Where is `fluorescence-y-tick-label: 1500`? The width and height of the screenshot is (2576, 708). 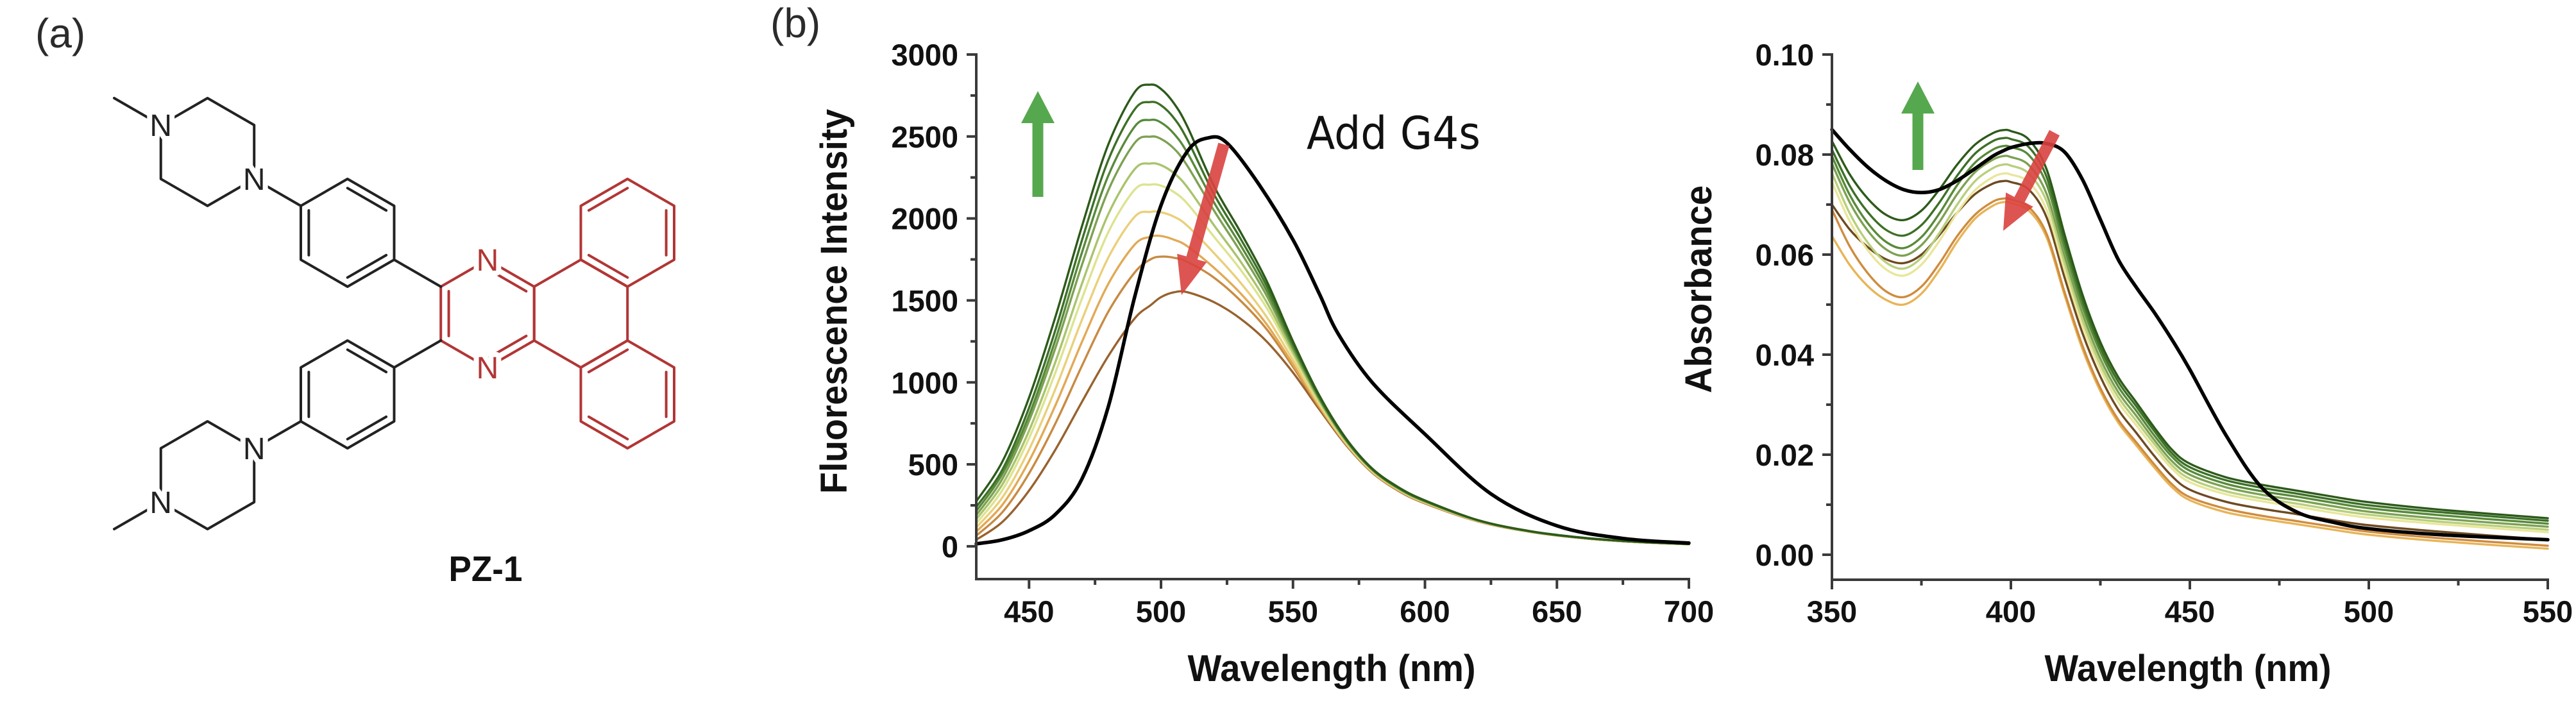 fluorescence-y-tick-label: 1500 is located at coordinates (924, 300).